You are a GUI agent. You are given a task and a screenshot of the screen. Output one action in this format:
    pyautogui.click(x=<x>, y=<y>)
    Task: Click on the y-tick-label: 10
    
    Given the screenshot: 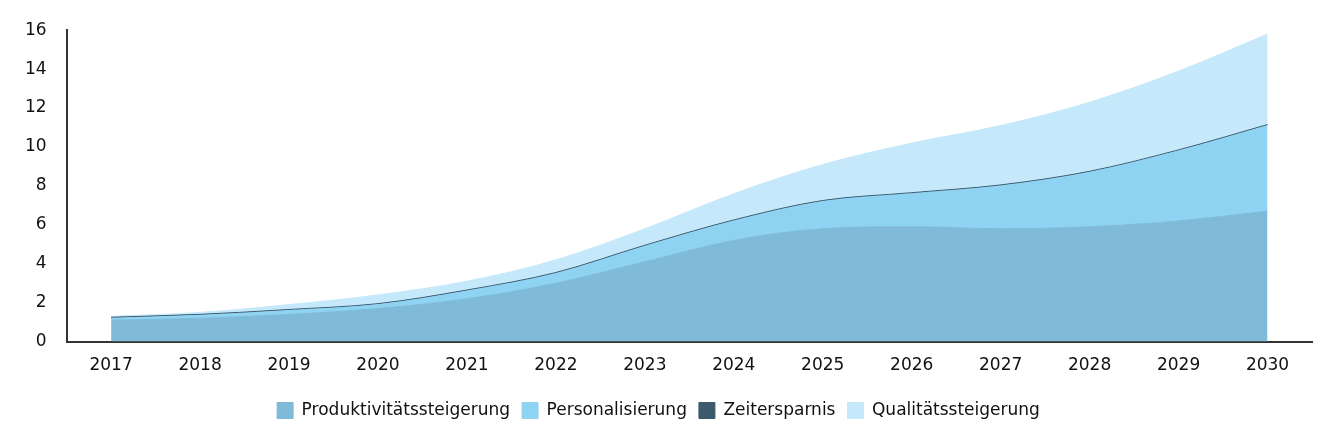 What is the action you would take?
    pyautogui.click(x=35, y=145)
    